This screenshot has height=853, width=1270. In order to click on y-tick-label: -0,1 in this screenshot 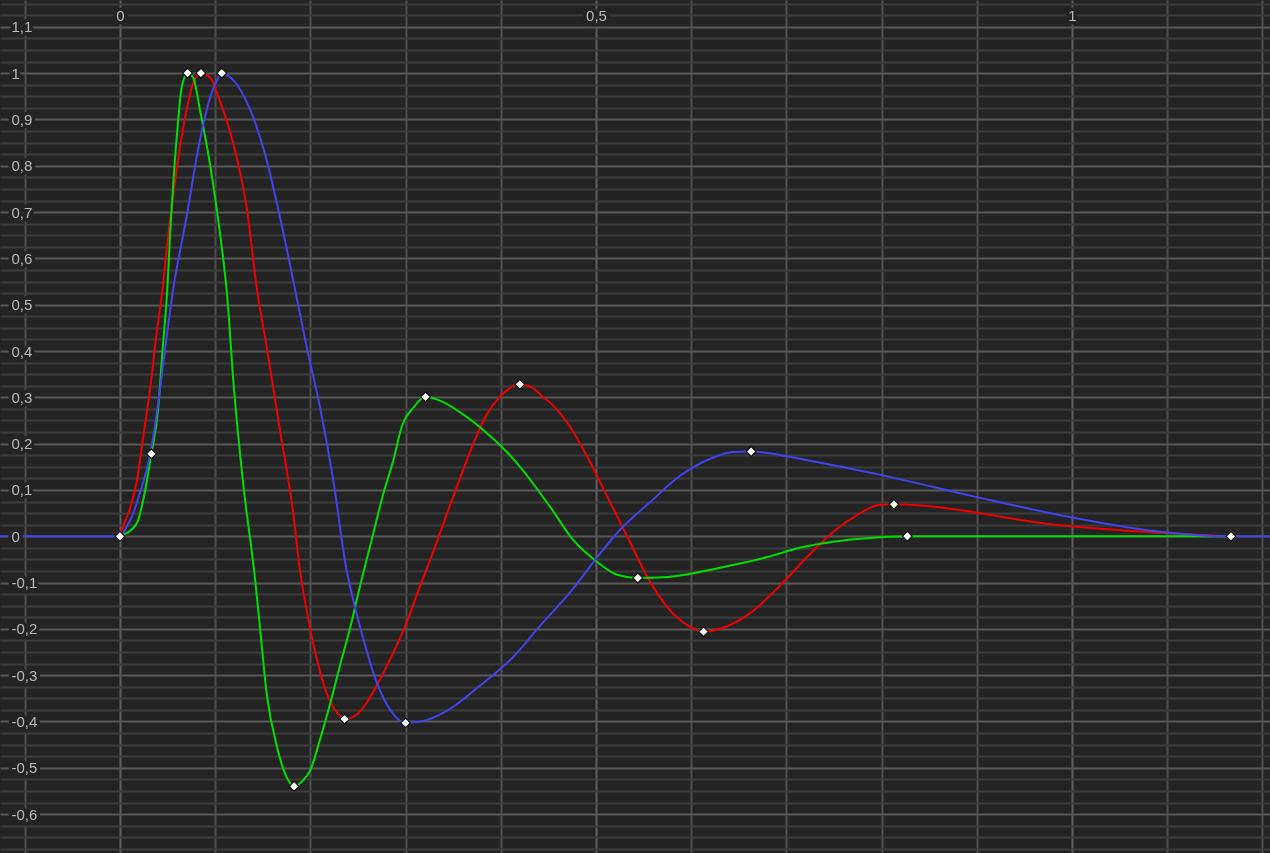, I will do `click(24, 583)`.